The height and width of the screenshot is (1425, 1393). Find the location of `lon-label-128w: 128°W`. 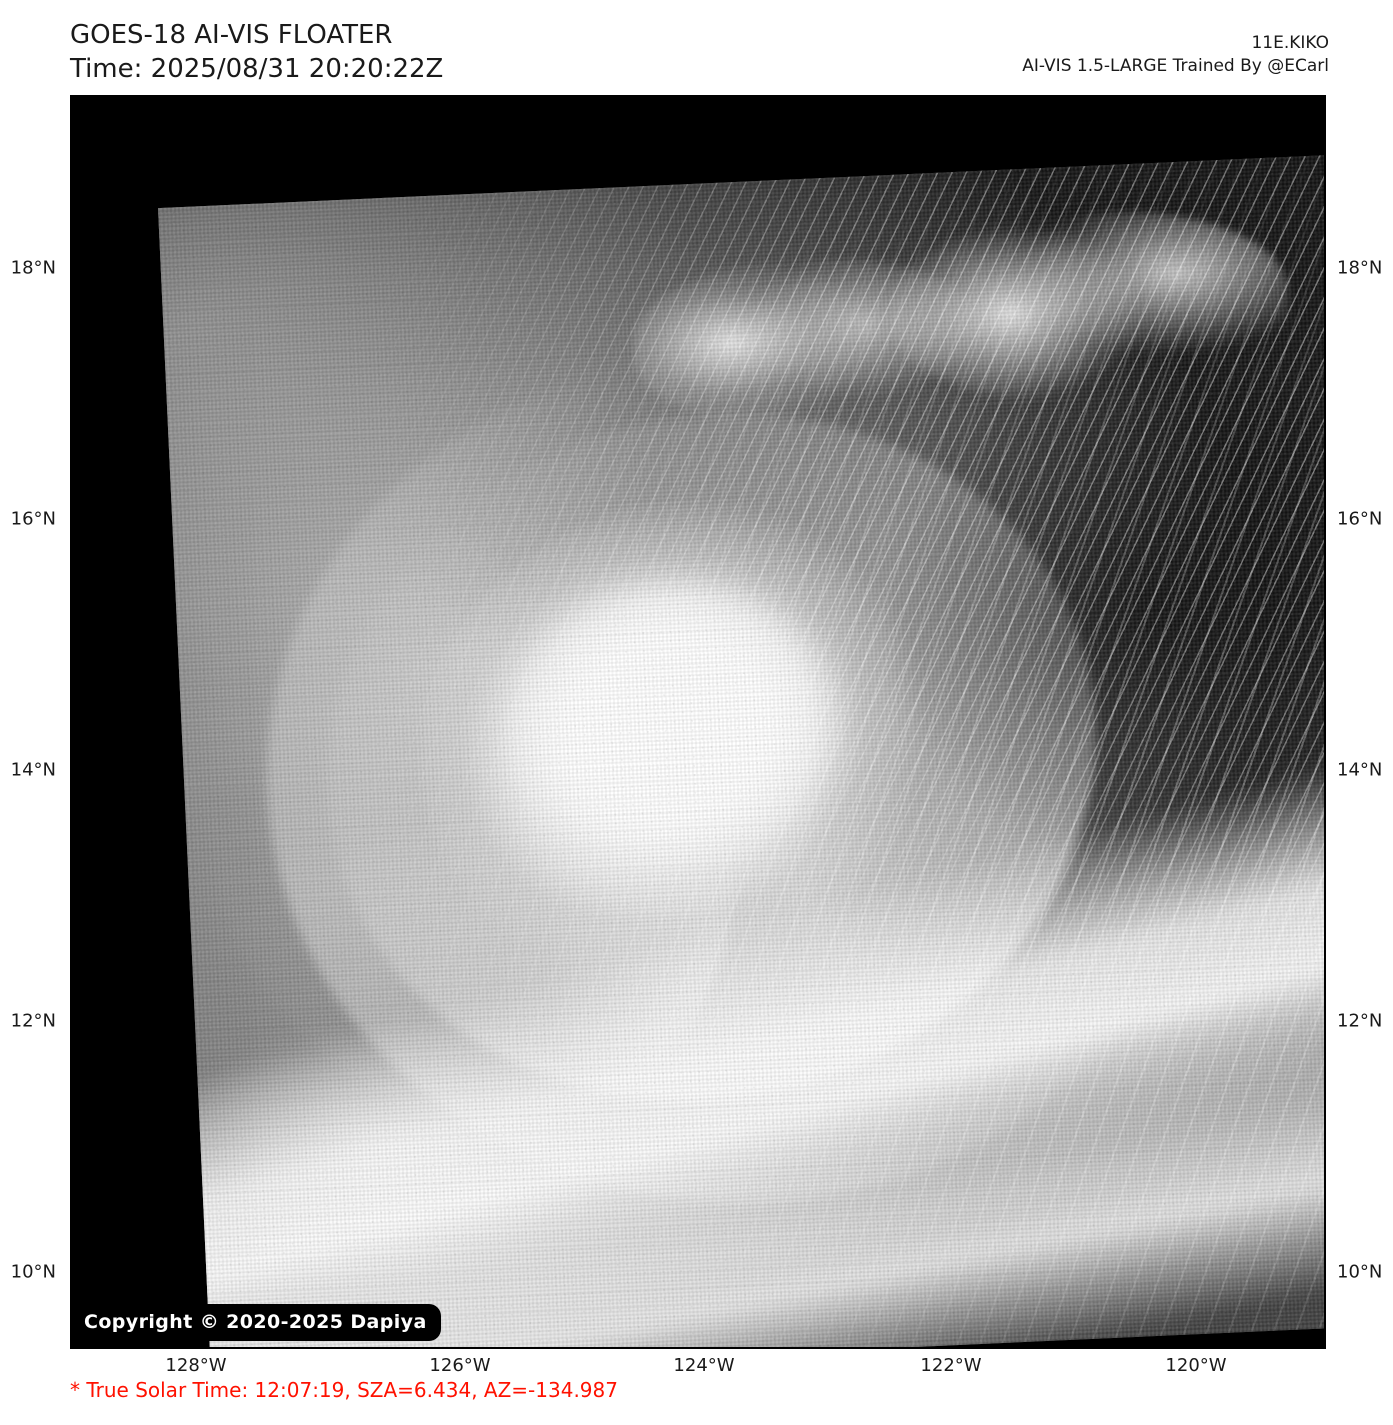

lon-label-128w: 128°W is located at coordinates (196, 1365).